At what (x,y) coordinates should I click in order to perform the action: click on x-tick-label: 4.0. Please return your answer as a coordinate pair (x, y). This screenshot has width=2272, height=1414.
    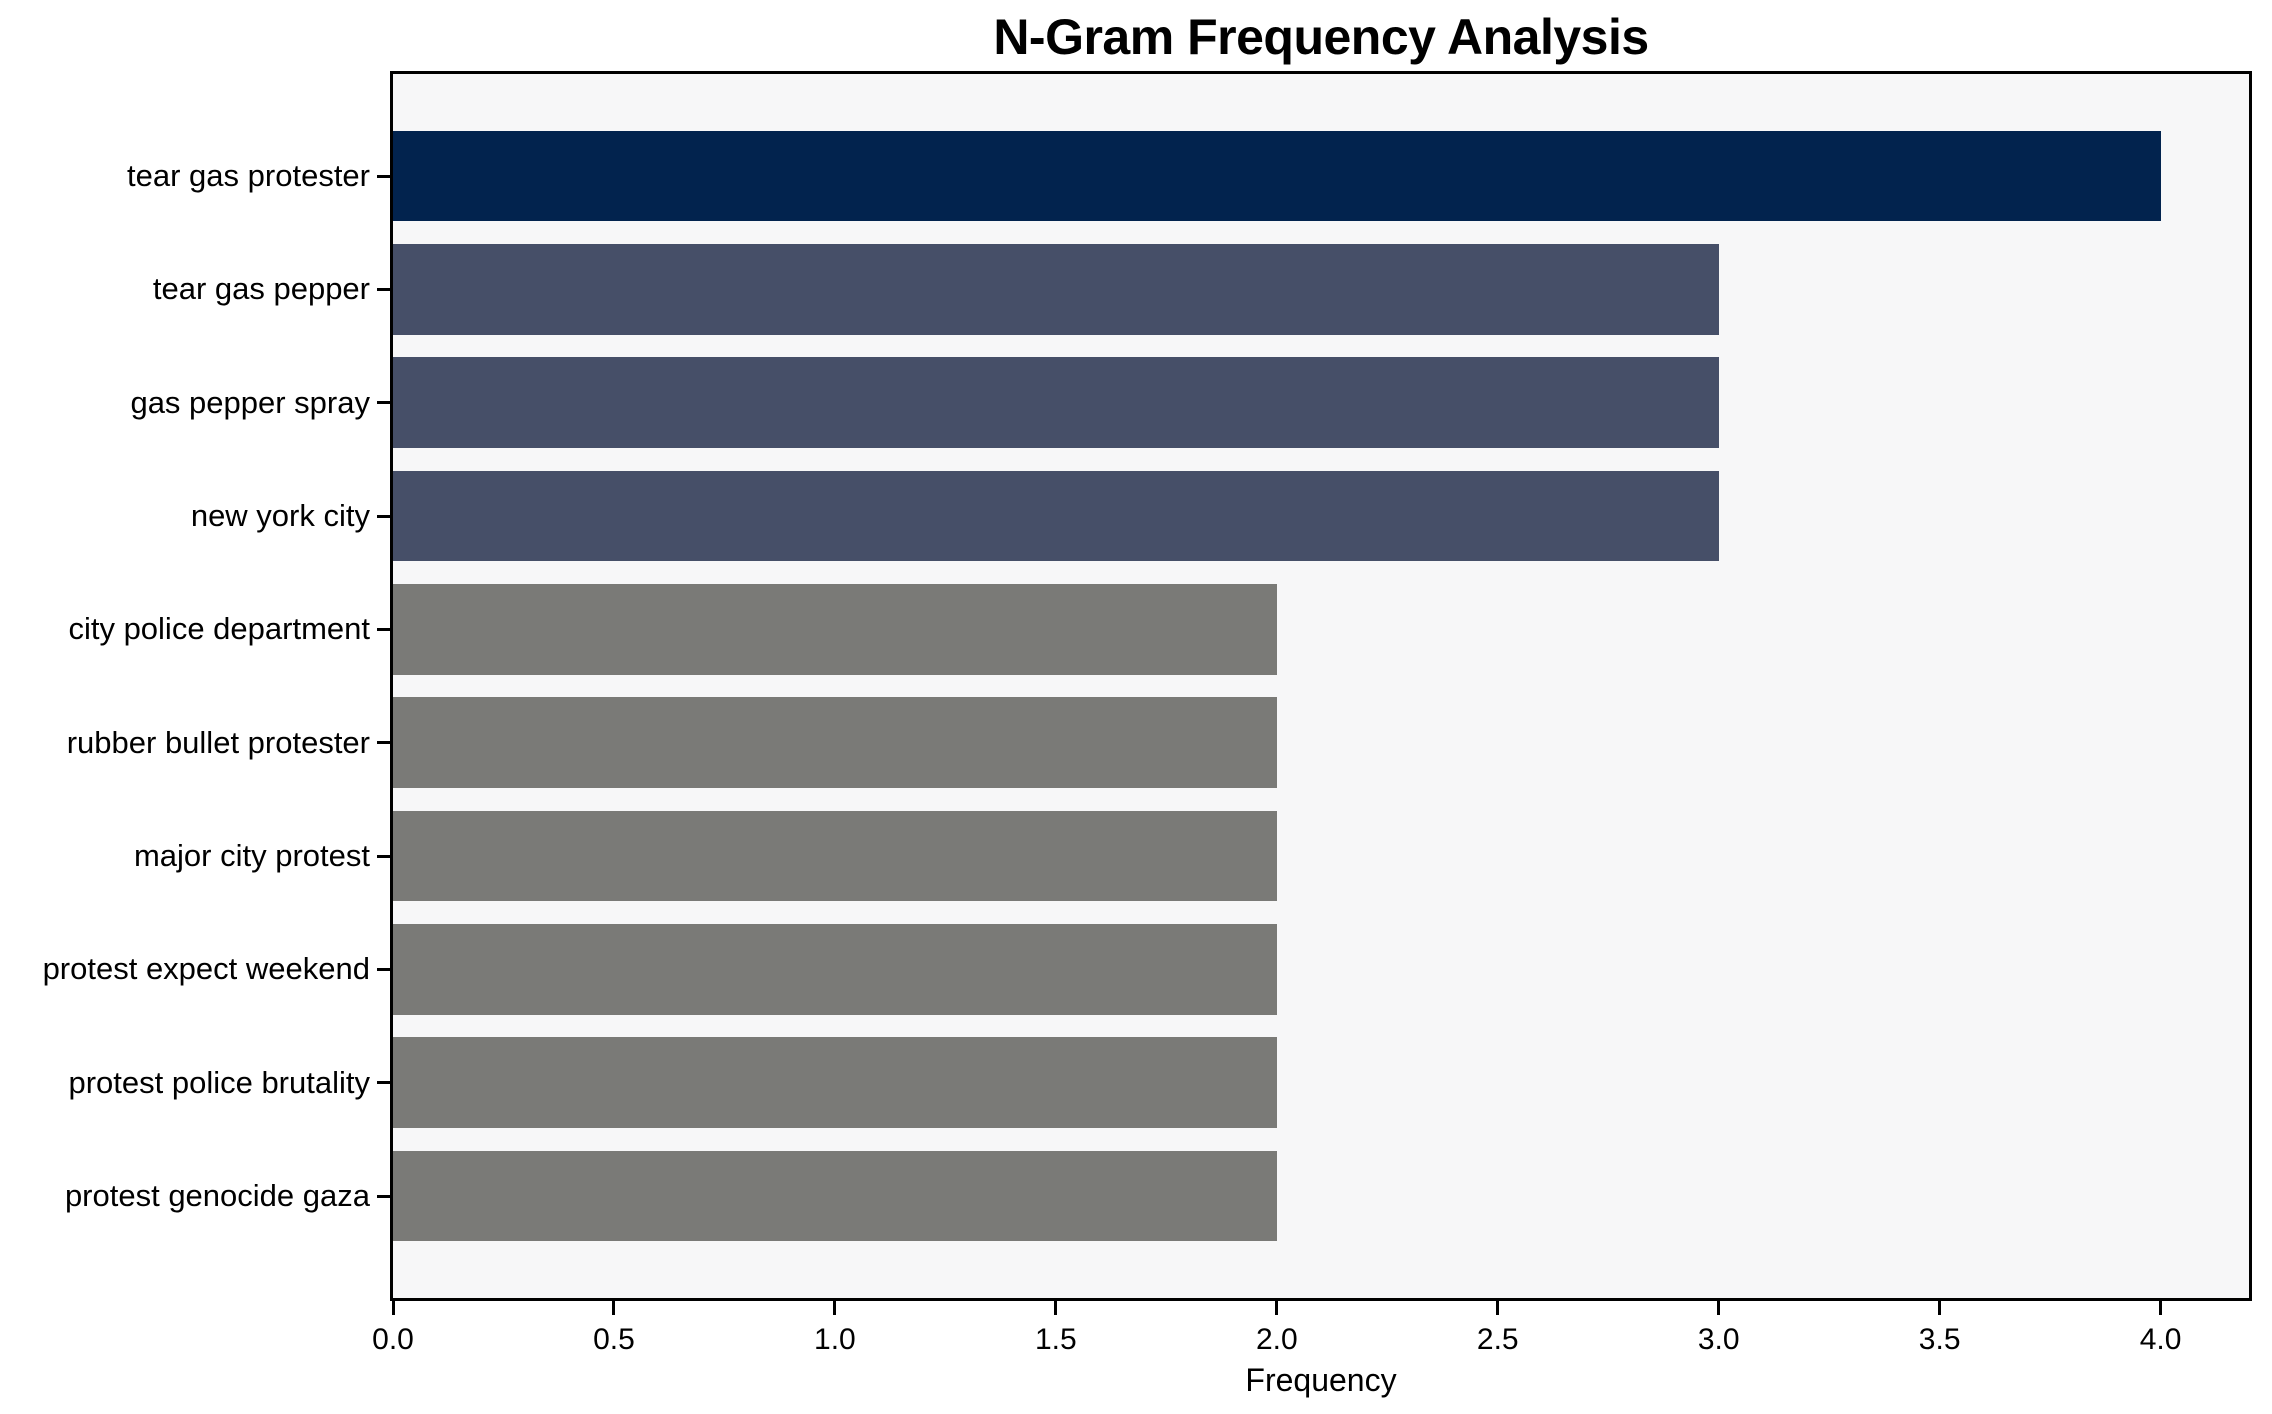
    Looking at the image, I should click on (2160, 1339).